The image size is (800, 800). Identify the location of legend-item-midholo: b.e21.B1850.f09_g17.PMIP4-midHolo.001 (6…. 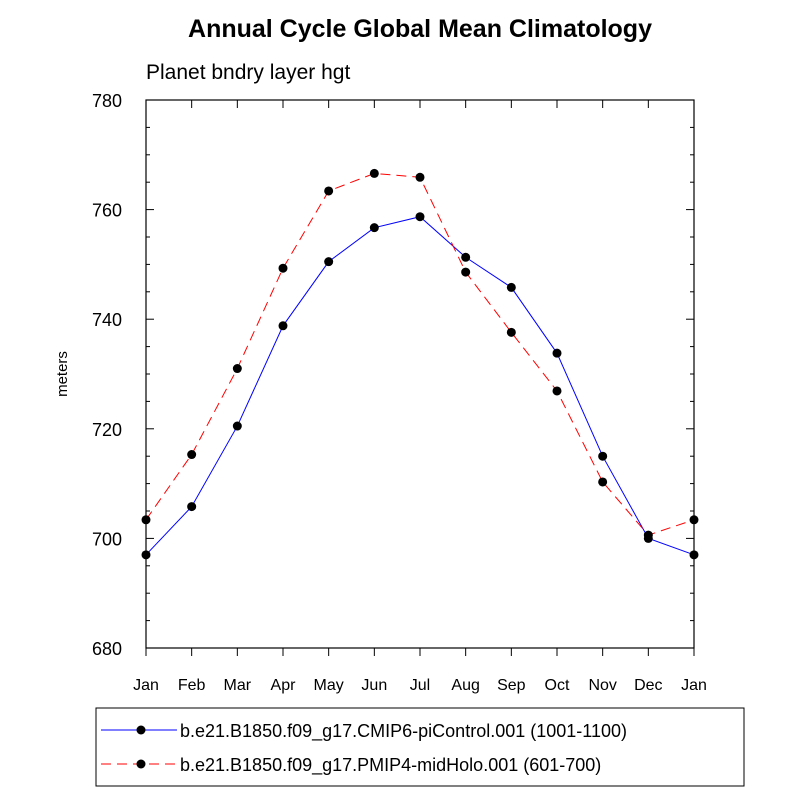
(351, 765).